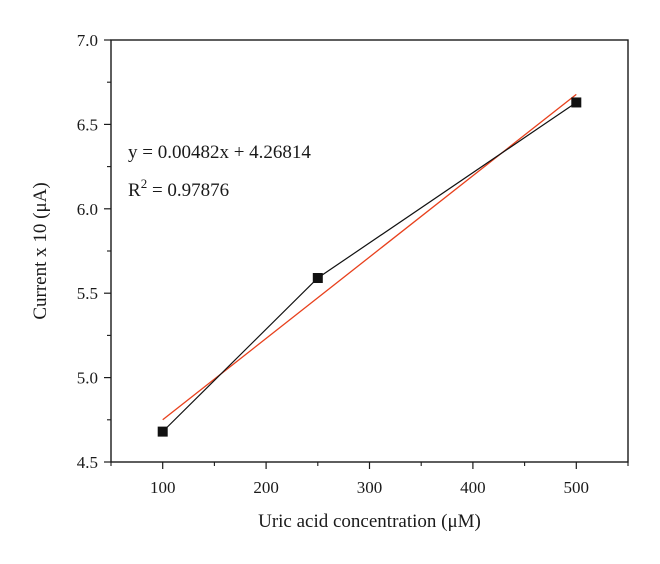 Image resolution: width=660 pixels, height=564 pixels. What do you see at coordinates (87, 124) in the screenshot?
I see `y-tick-label: 6.5` at bounding box center [87, 124].